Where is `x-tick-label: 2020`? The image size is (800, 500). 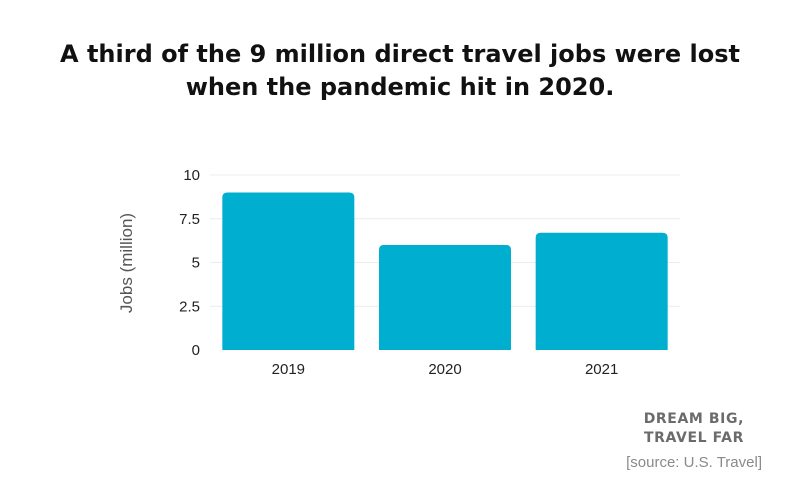 x-tick-label: 2020 is located at coordinates (444, 369).